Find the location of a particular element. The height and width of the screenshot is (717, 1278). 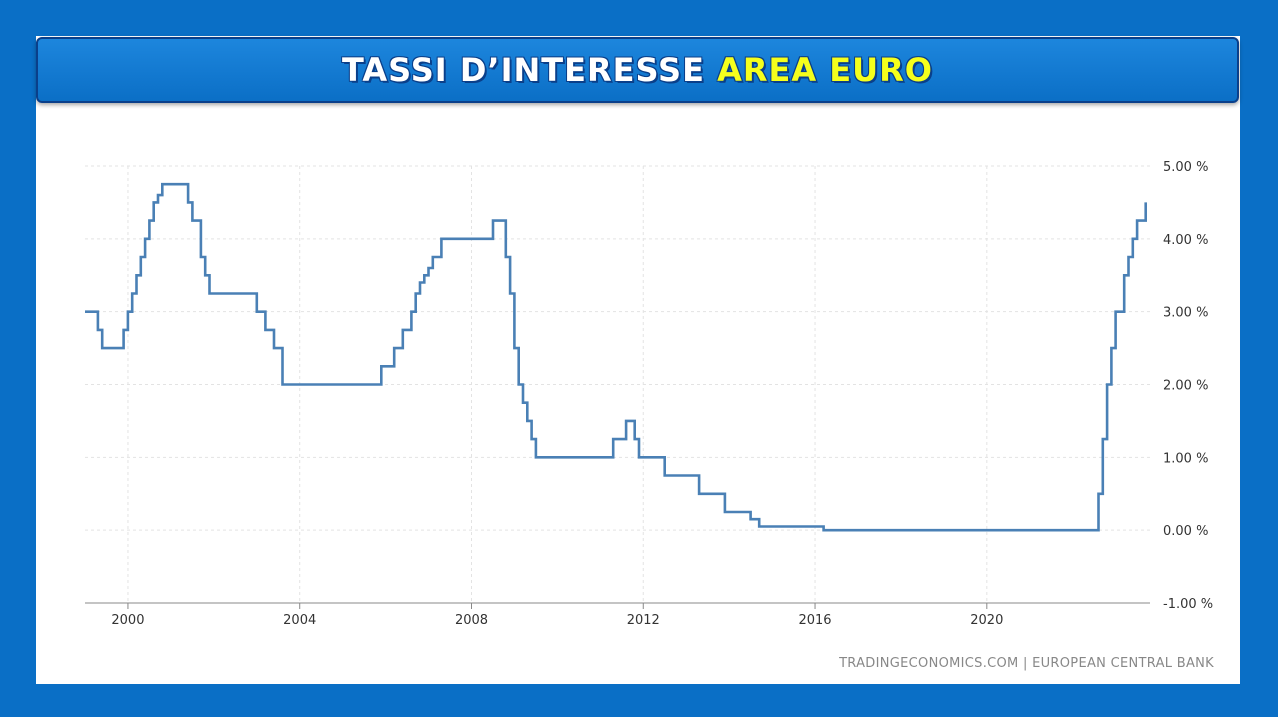

y-tick-label: 3.00 % is located at coordinates (1185, 313).